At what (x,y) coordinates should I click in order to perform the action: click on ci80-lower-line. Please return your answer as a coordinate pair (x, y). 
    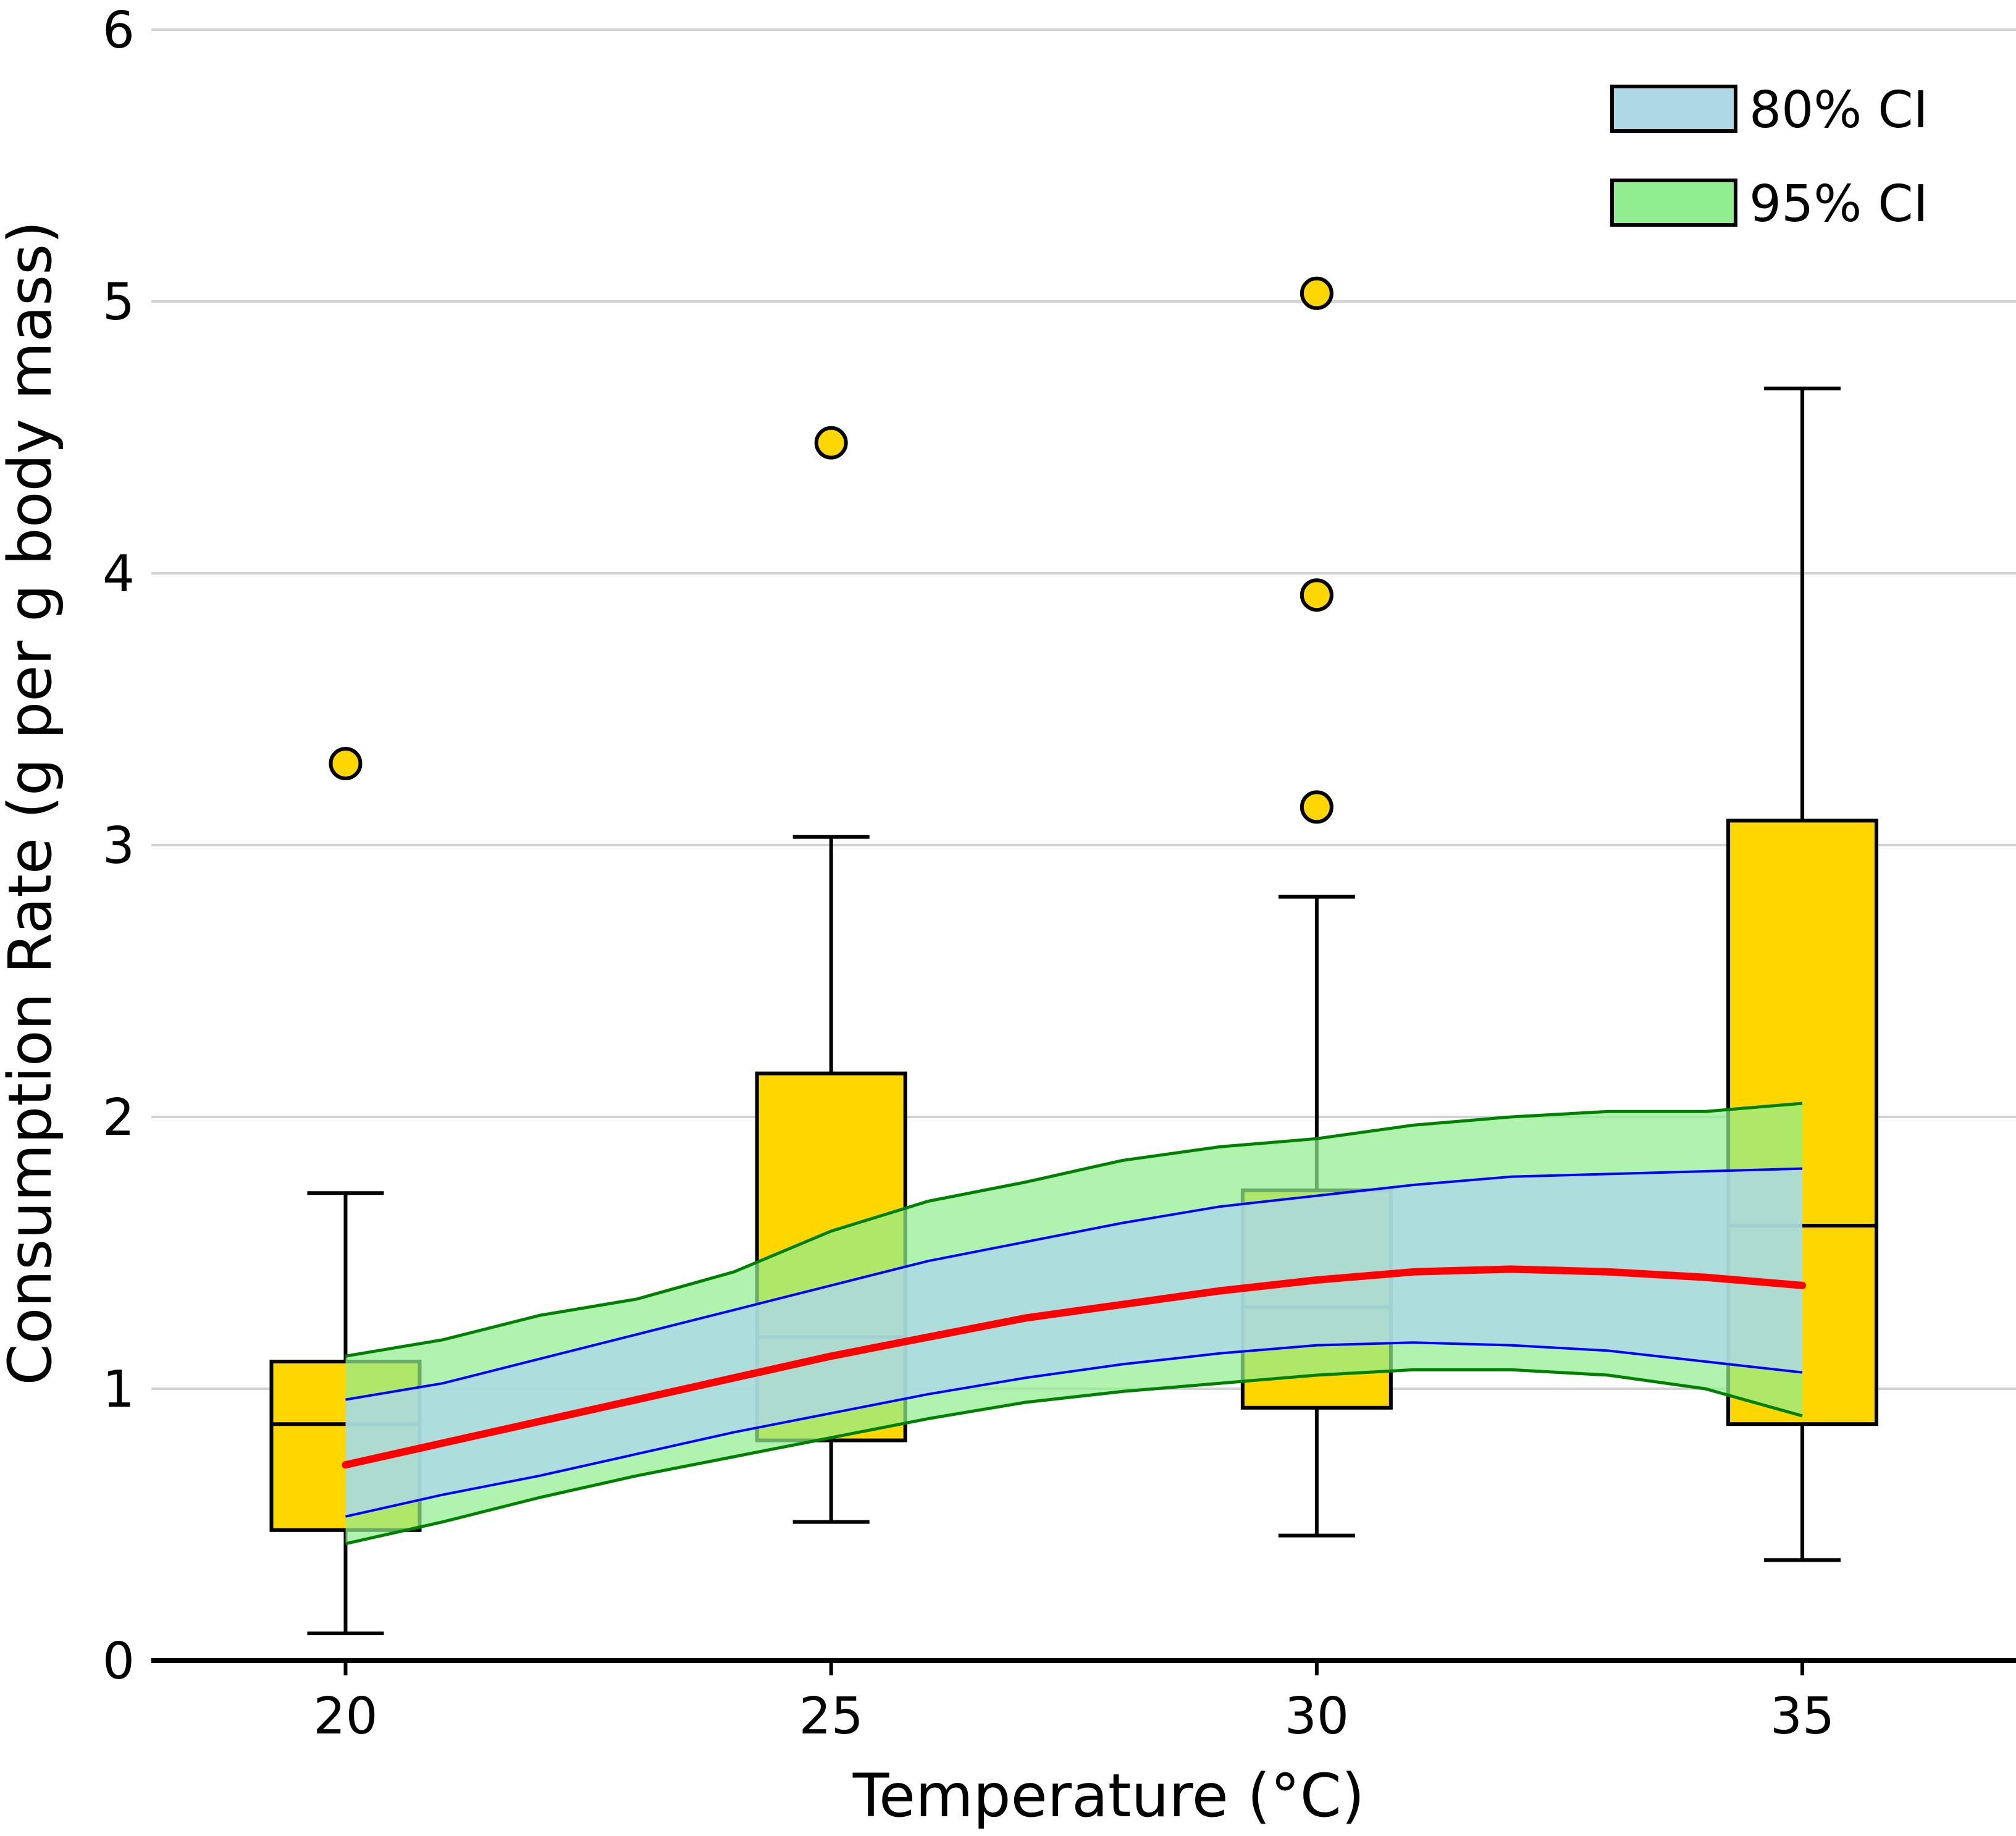
    Looking at the image, I should click on (1074, 1430).